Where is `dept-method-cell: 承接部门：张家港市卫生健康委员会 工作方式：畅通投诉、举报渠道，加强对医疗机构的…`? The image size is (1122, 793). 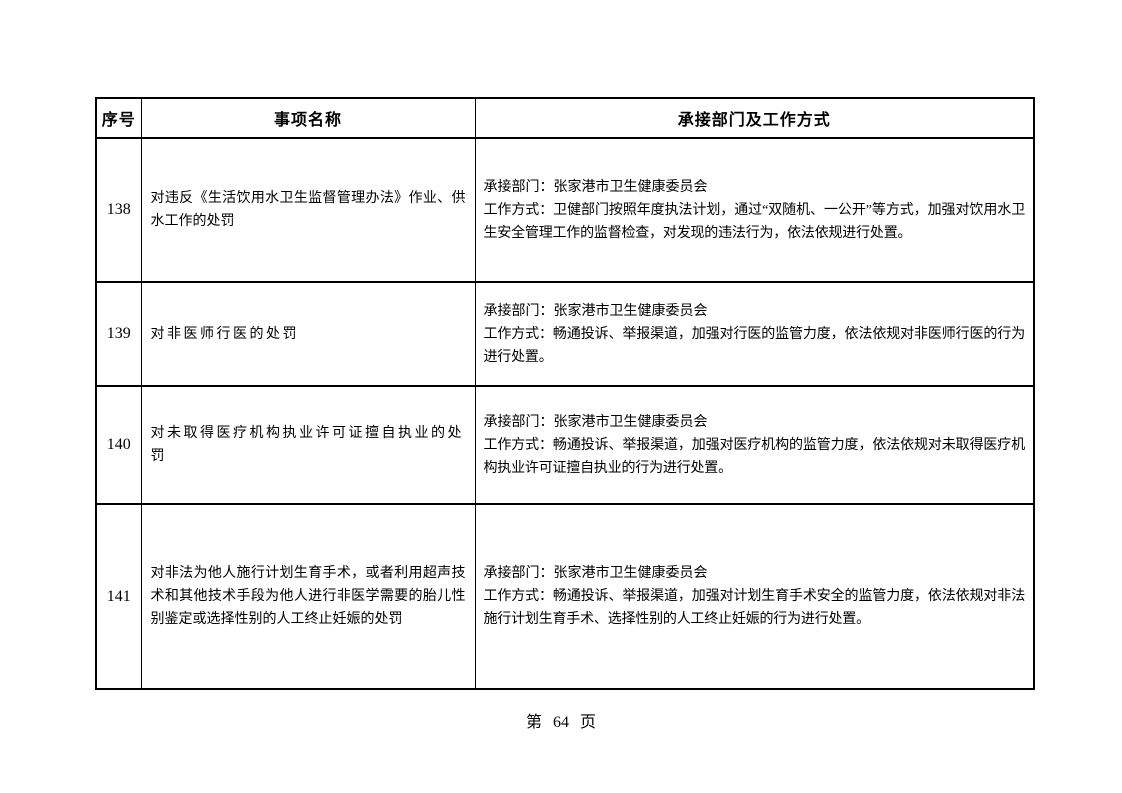 dept-method-cell: 承接部门：张家港市卫生健康委员会 工作方式：畅通投诉、举报渠道，加强对医疗机构的… is located at coordinates (754, 445).